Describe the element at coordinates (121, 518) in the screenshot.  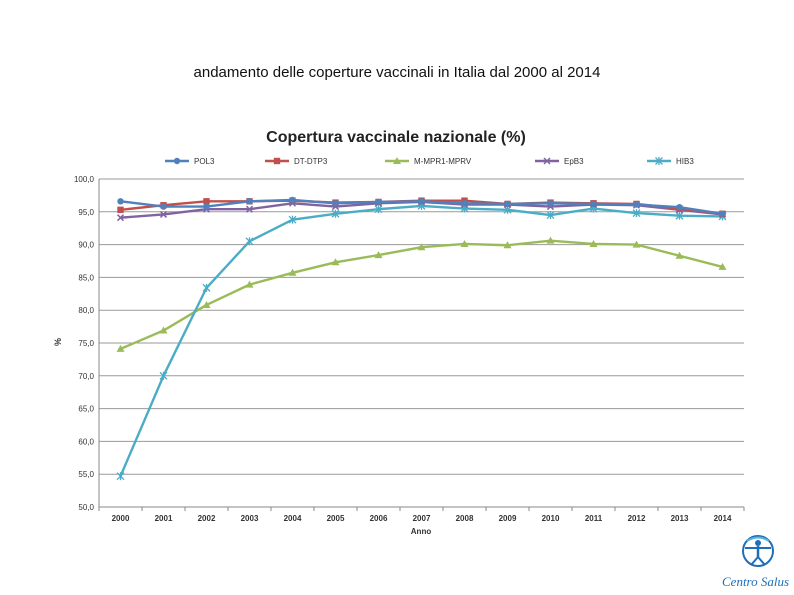
I see `x-tick-label: 2000` at that location.